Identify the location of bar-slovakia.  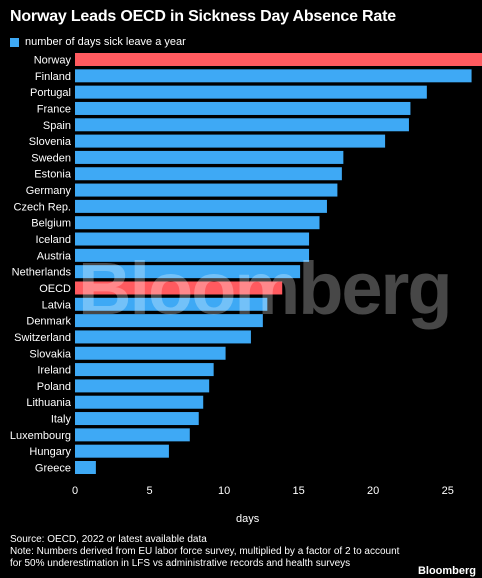
(150, 353).